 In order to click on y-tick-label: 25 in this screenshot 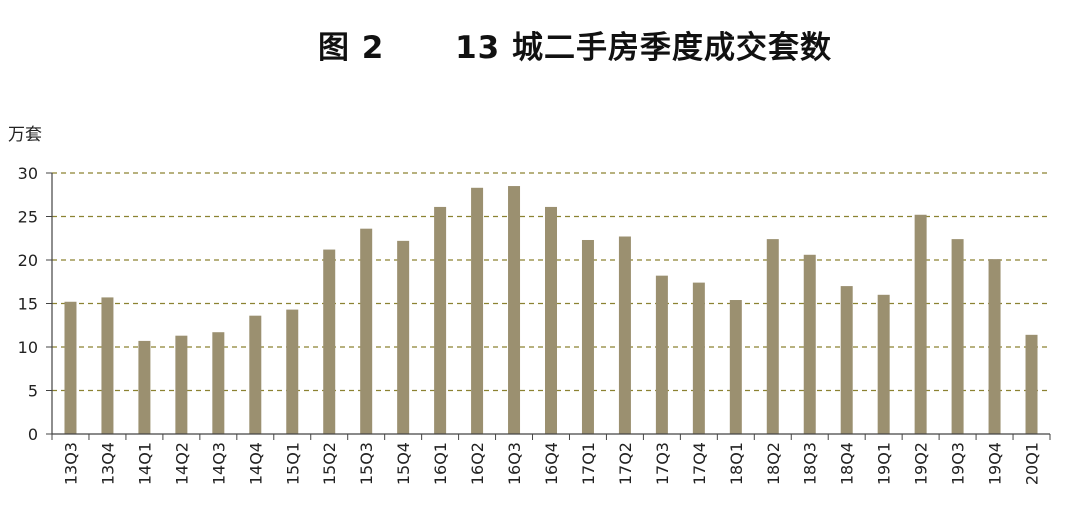, I will do `click(28, 217)`.